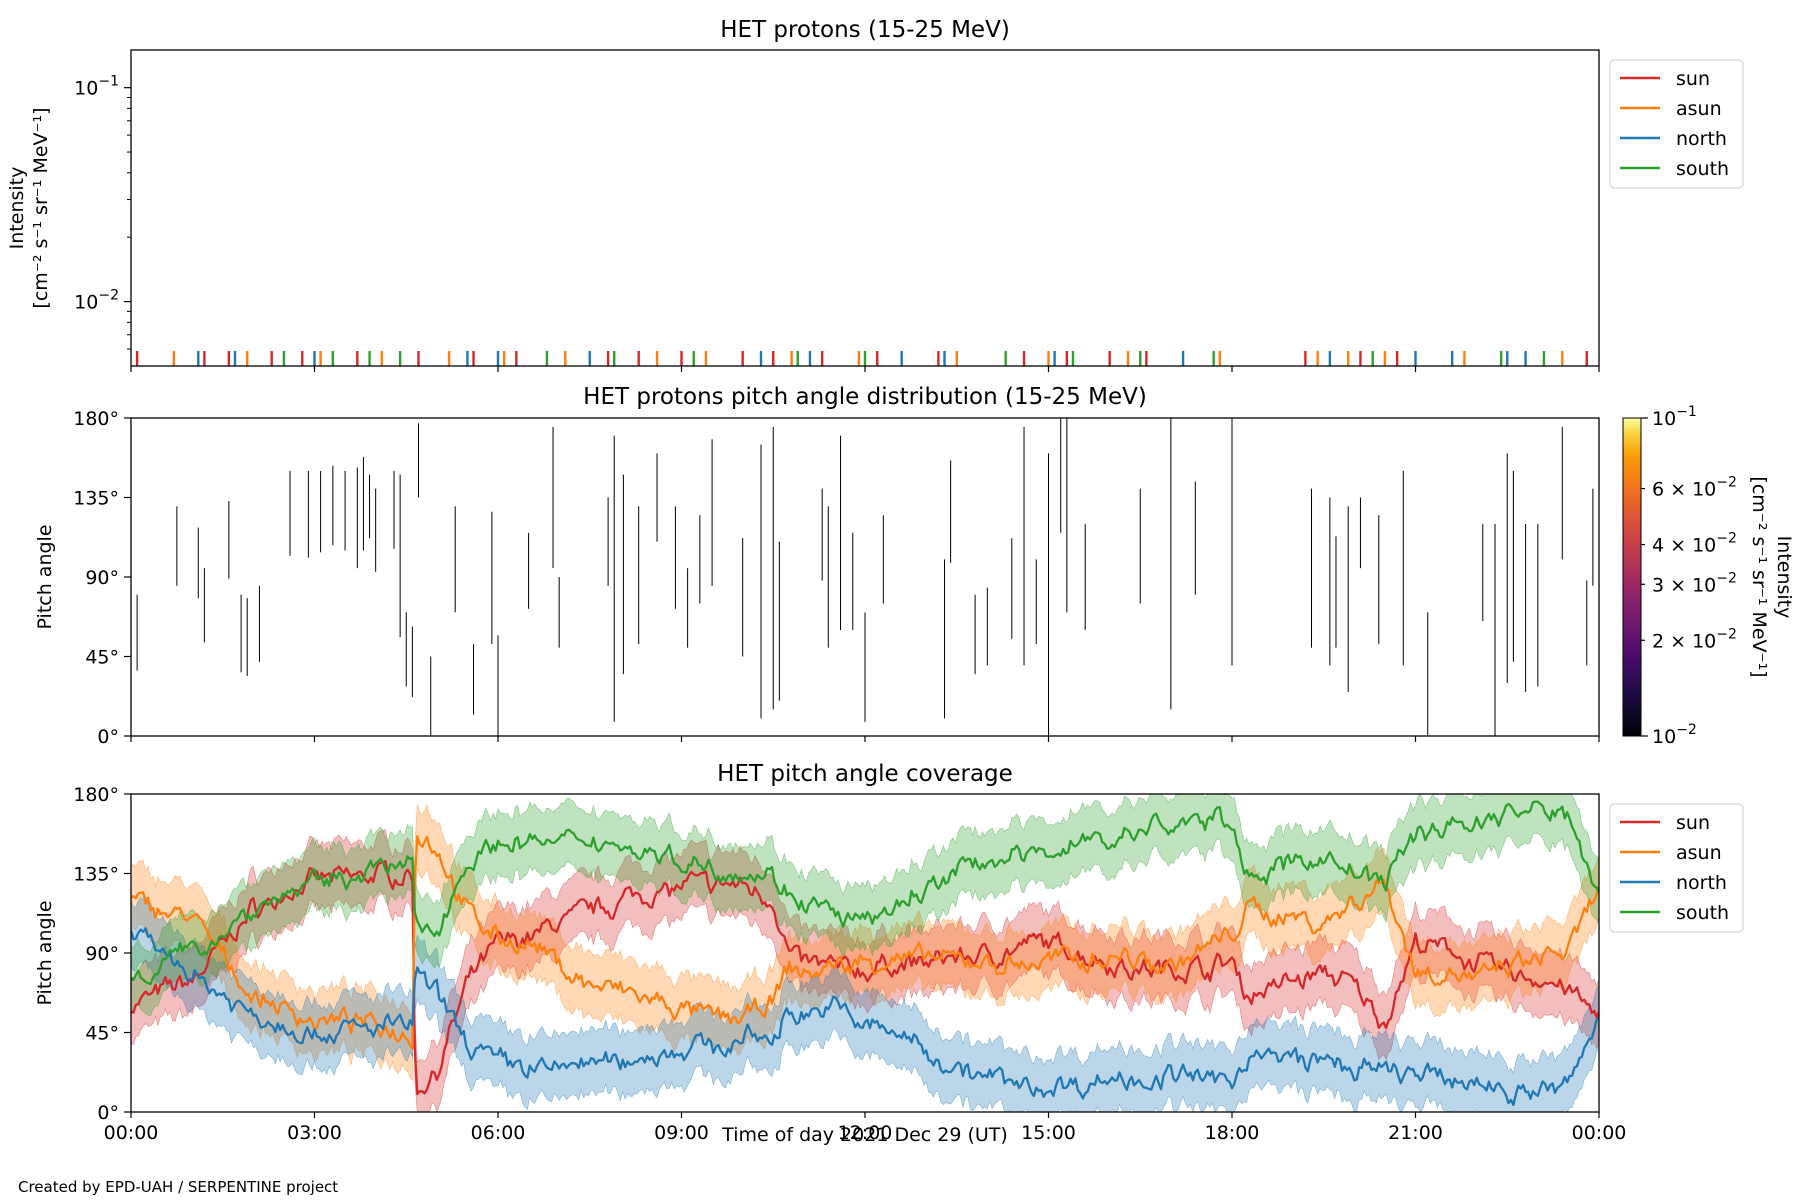  I want to click on colorbar-tick-label: 4 × 10⁻², so click(1694, 544).